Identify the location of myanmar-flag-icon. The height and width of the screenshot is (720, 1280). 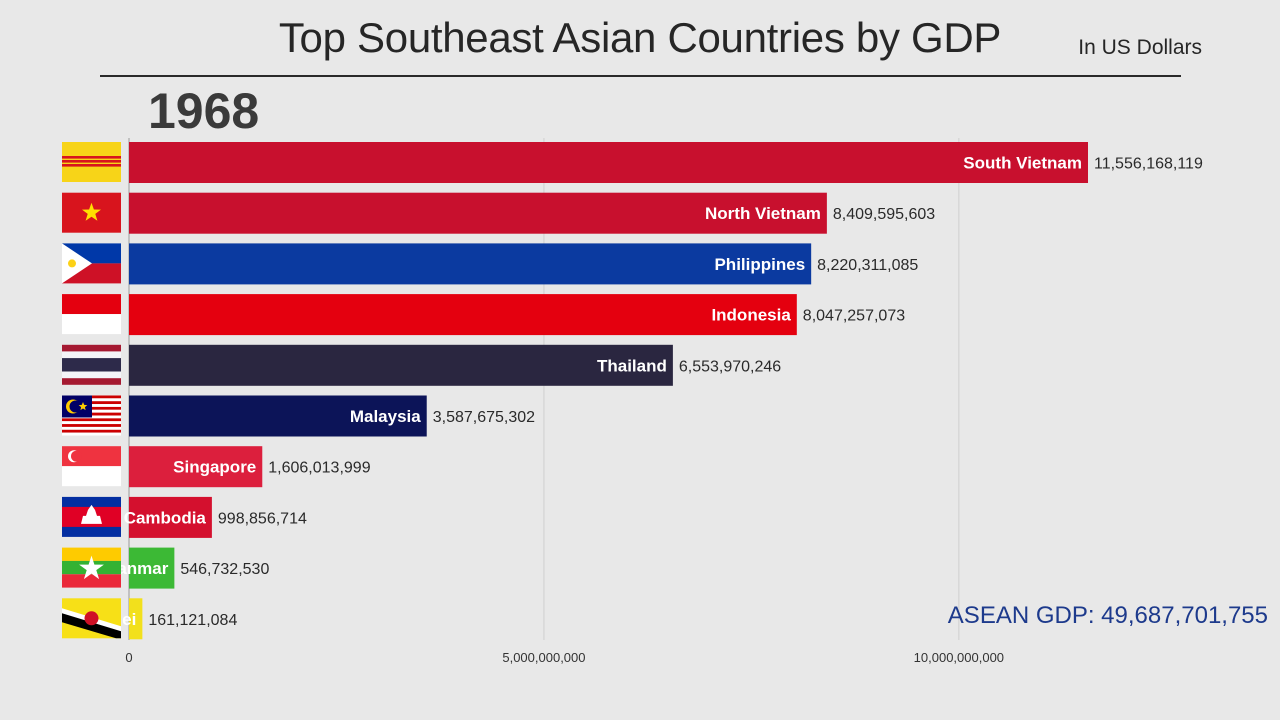
(91, 567).